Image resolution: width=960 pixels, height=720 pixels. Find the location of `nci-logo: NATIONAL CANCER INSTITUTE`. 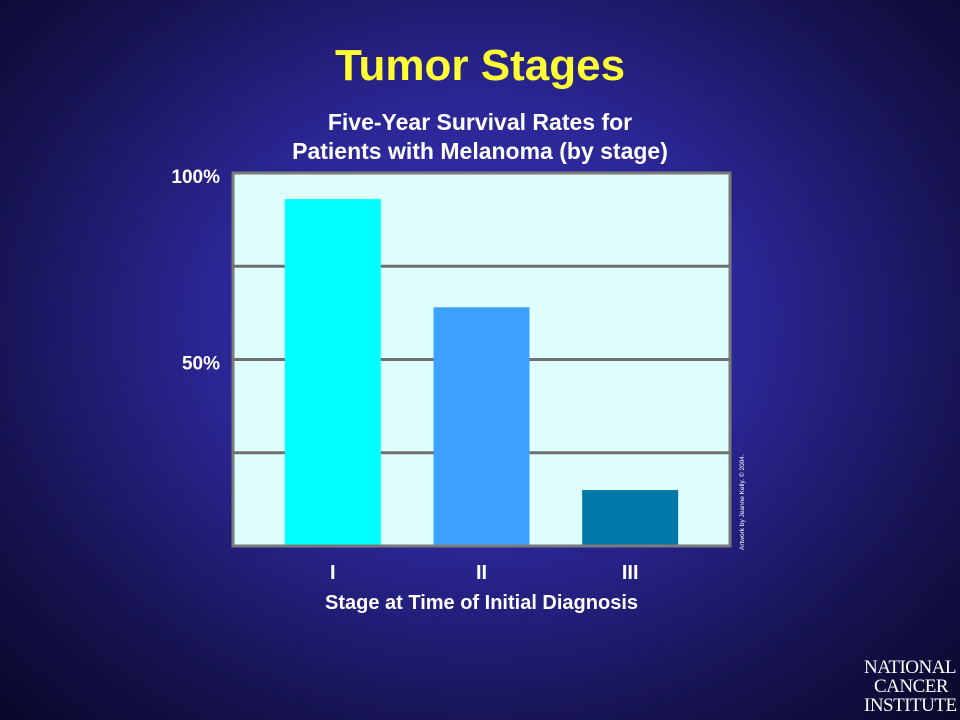

nci-logo: NATIONAL CANCER INSTITUTE is located at coordinates (912, 689).